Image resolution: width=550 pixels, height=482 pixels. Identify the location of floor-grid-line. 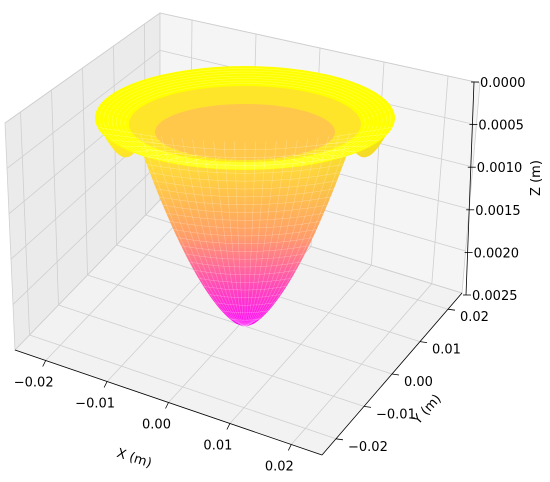
(211, 355).